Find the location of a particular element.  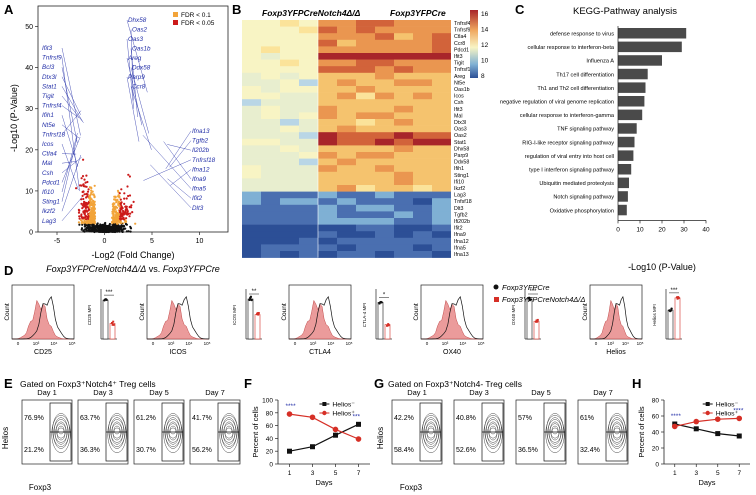

kegg-x-tick-label: 30 is located at coordinates (684, 229).